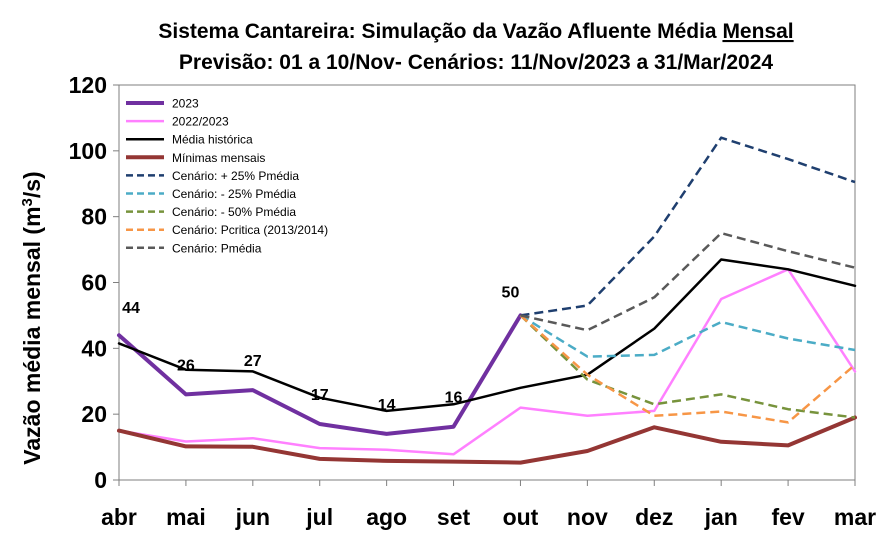 The image size is (886, 541). I want to click on legend-entry-cenario-25-pmedia: Cenário: + 25% Pmédia, so click(235, 176).